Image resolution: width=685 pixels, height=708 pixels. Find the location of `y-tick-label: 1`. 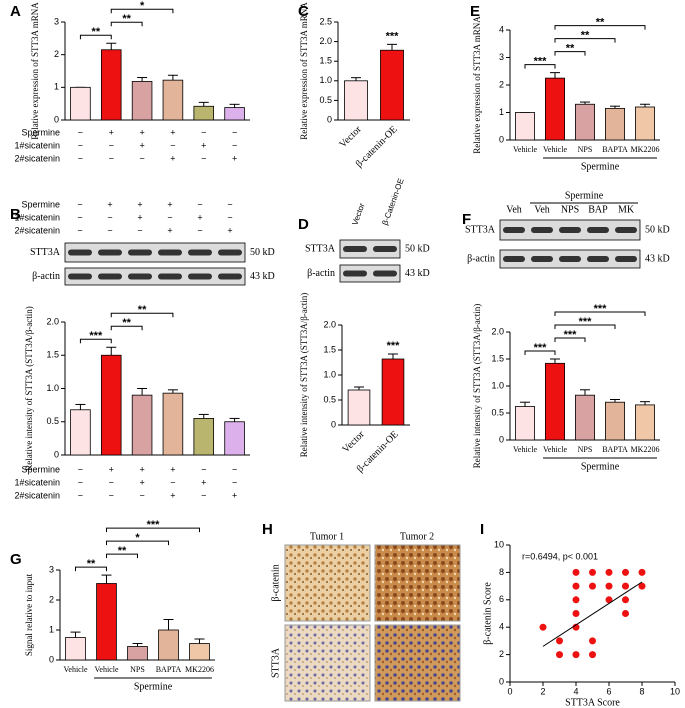

y-tick-label: 1 is located at coordinates (501, 112).